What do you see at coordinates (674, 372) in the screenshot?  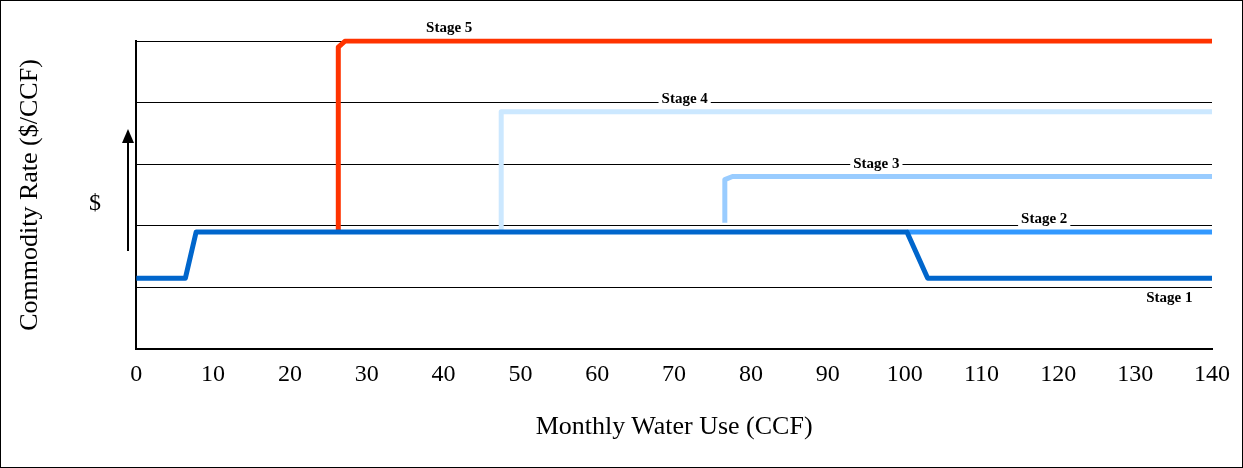 I see `x-tick-label: 70` at bounding box center [674, 372].